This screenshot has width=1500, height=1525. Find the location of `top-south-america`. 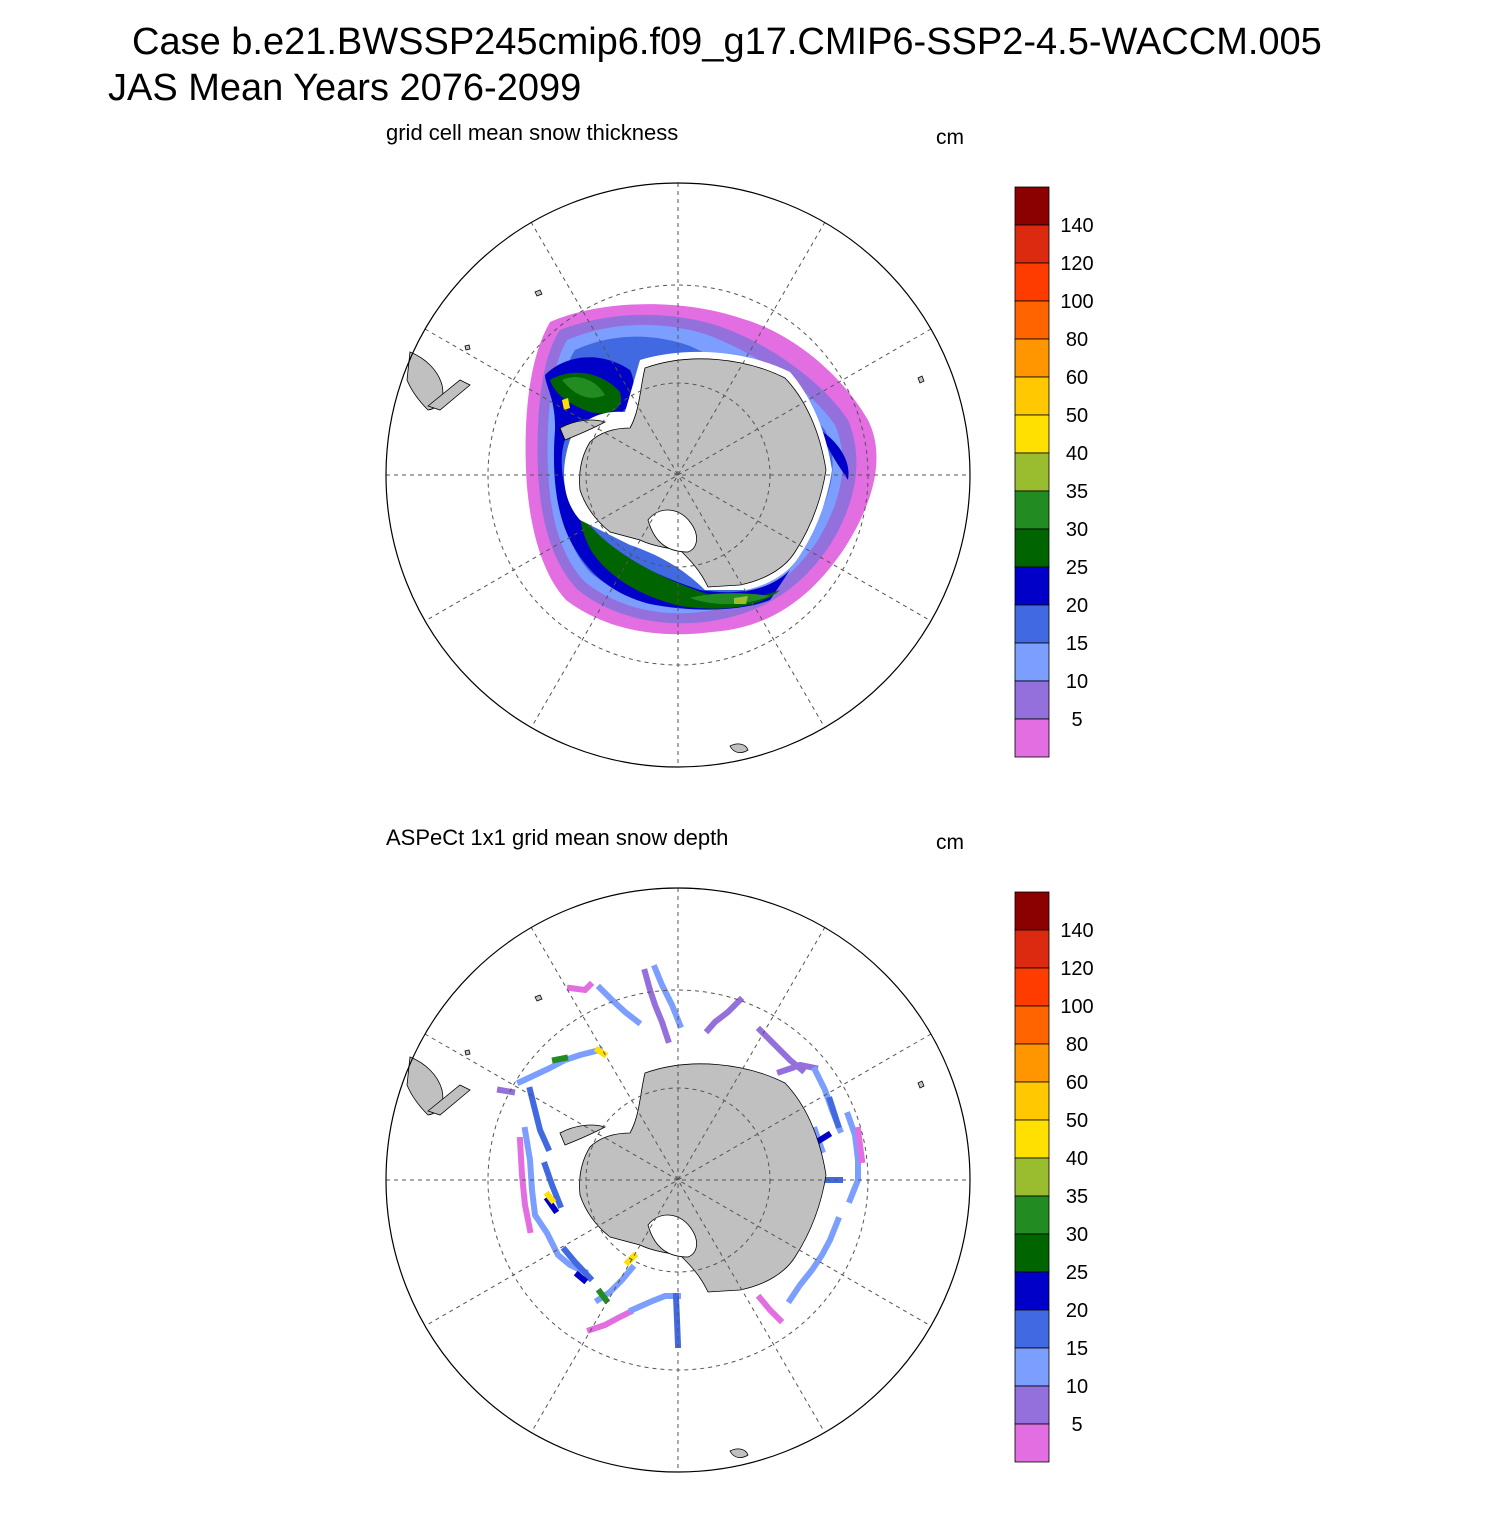

top-south-america is located at coordinates (665, 521).